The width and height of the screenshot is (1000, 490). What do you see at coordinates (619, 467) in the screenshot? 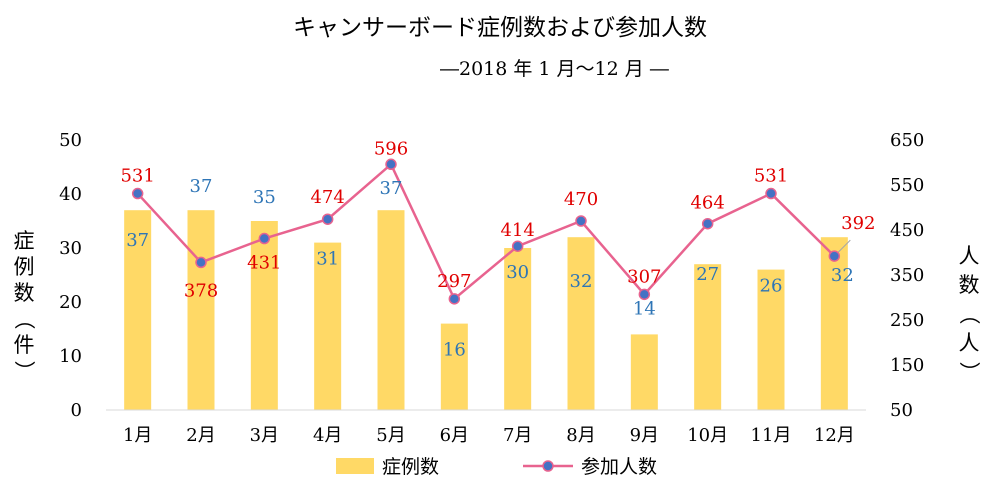
I see `legend-line-label: 参加人数` at bounding box center [619, 467].